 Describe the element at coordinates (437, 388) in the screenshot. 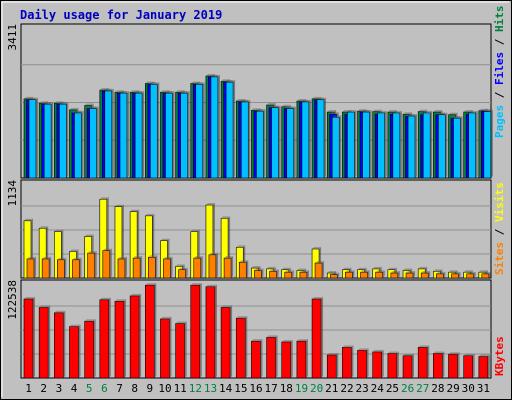

I see `x-tick-28: 28` at that location.